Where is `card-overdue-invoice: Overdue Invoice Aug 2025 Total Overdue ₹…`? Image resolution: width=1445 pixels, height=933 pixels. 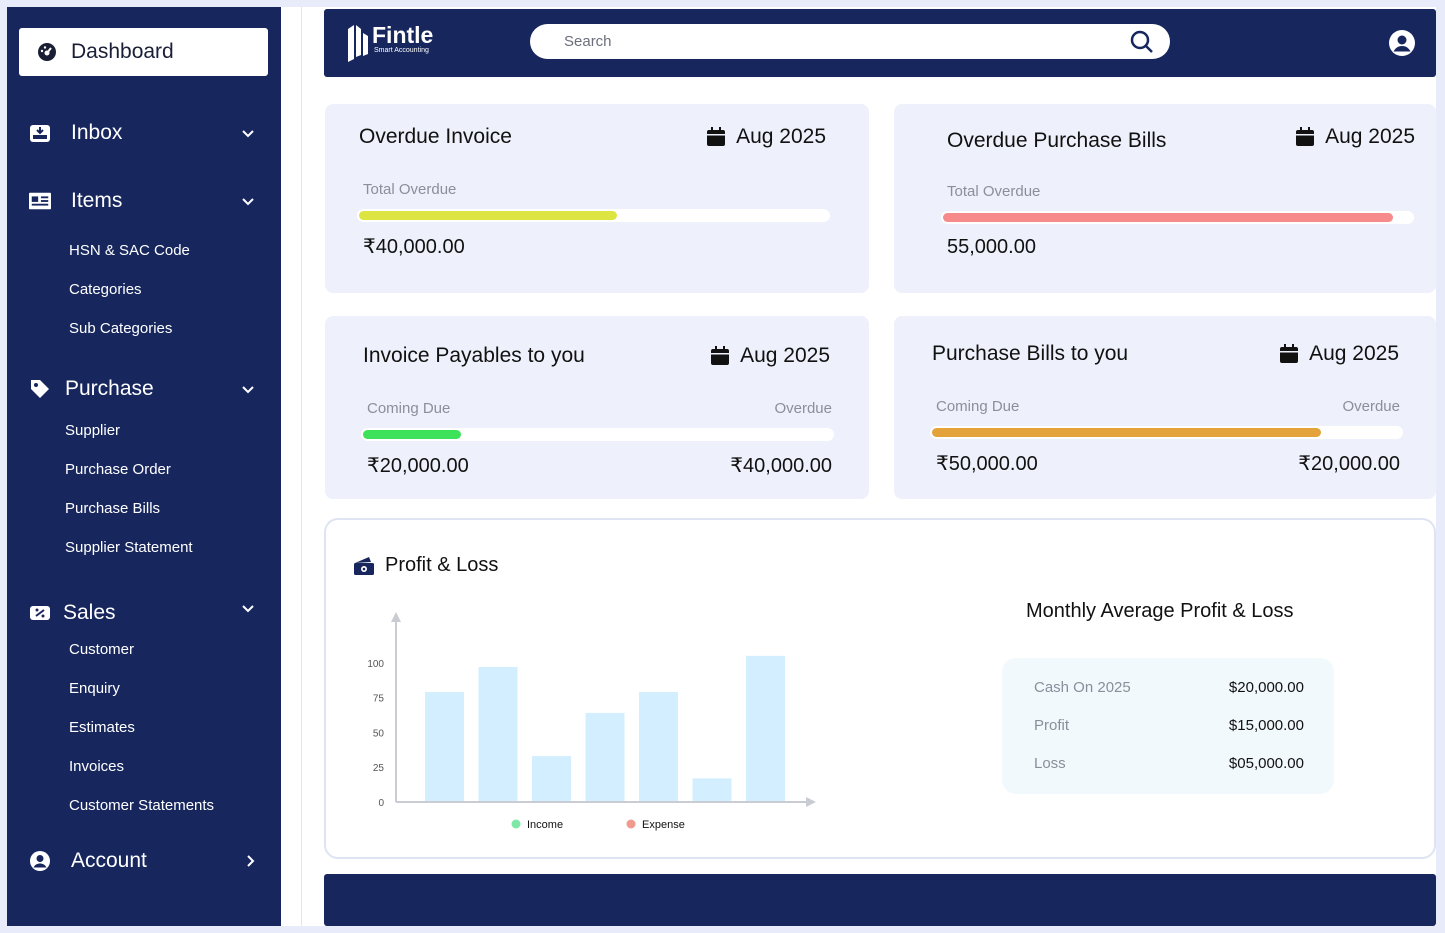
card-overdue-invoice: Overdue Invoice Aug 2025 Total Overdue ₹… is located at coordinates (597, 198).